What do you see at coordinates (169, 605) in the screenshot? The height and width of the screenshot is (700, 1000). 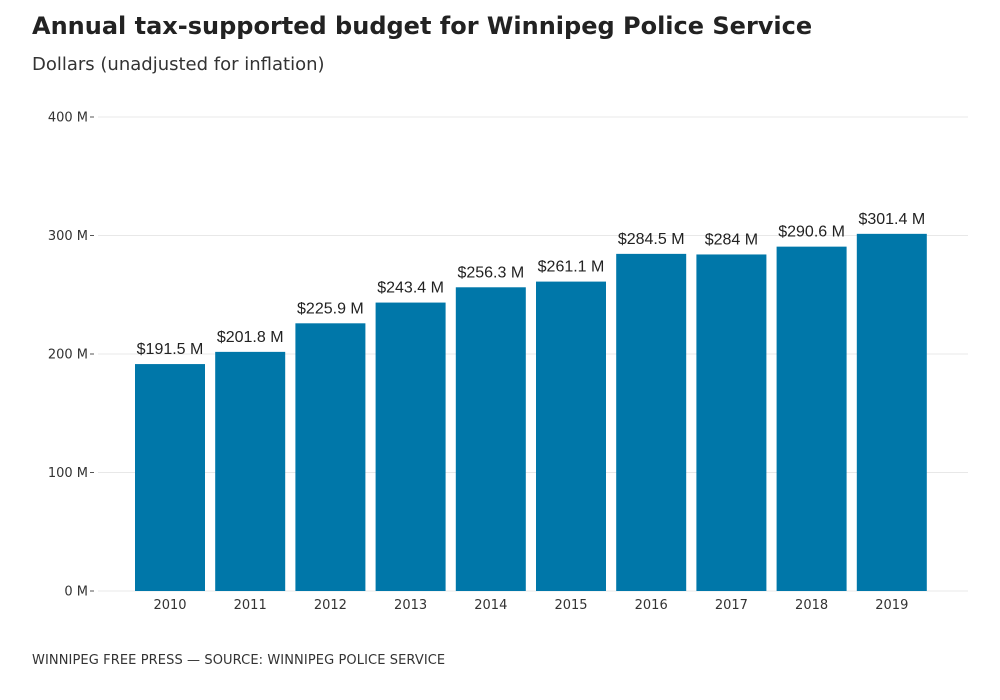 I see `x-tick-label: 2010` at bounding box center [169, 605].